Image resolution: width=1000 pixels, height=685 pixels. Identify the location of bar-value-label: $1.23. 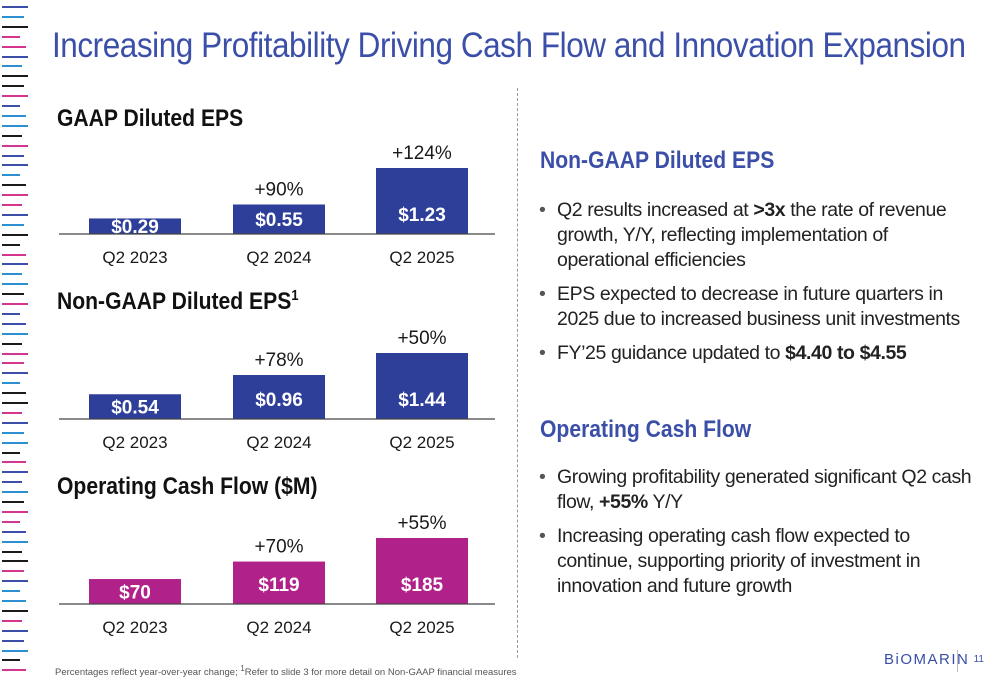
(422, 215).